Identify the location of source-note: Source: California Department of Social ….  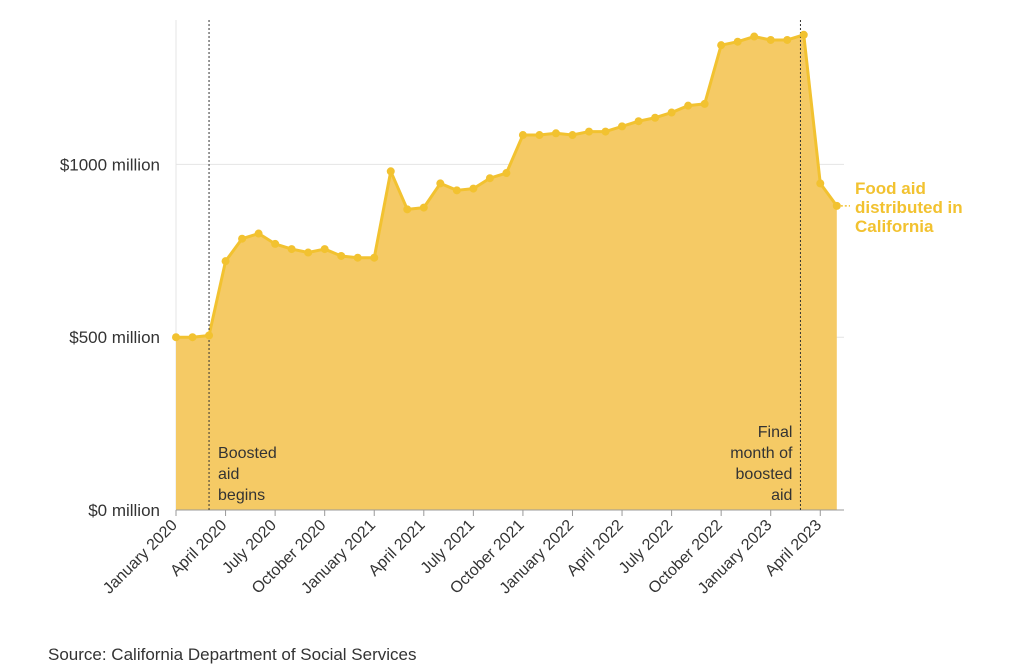
(232, 654).